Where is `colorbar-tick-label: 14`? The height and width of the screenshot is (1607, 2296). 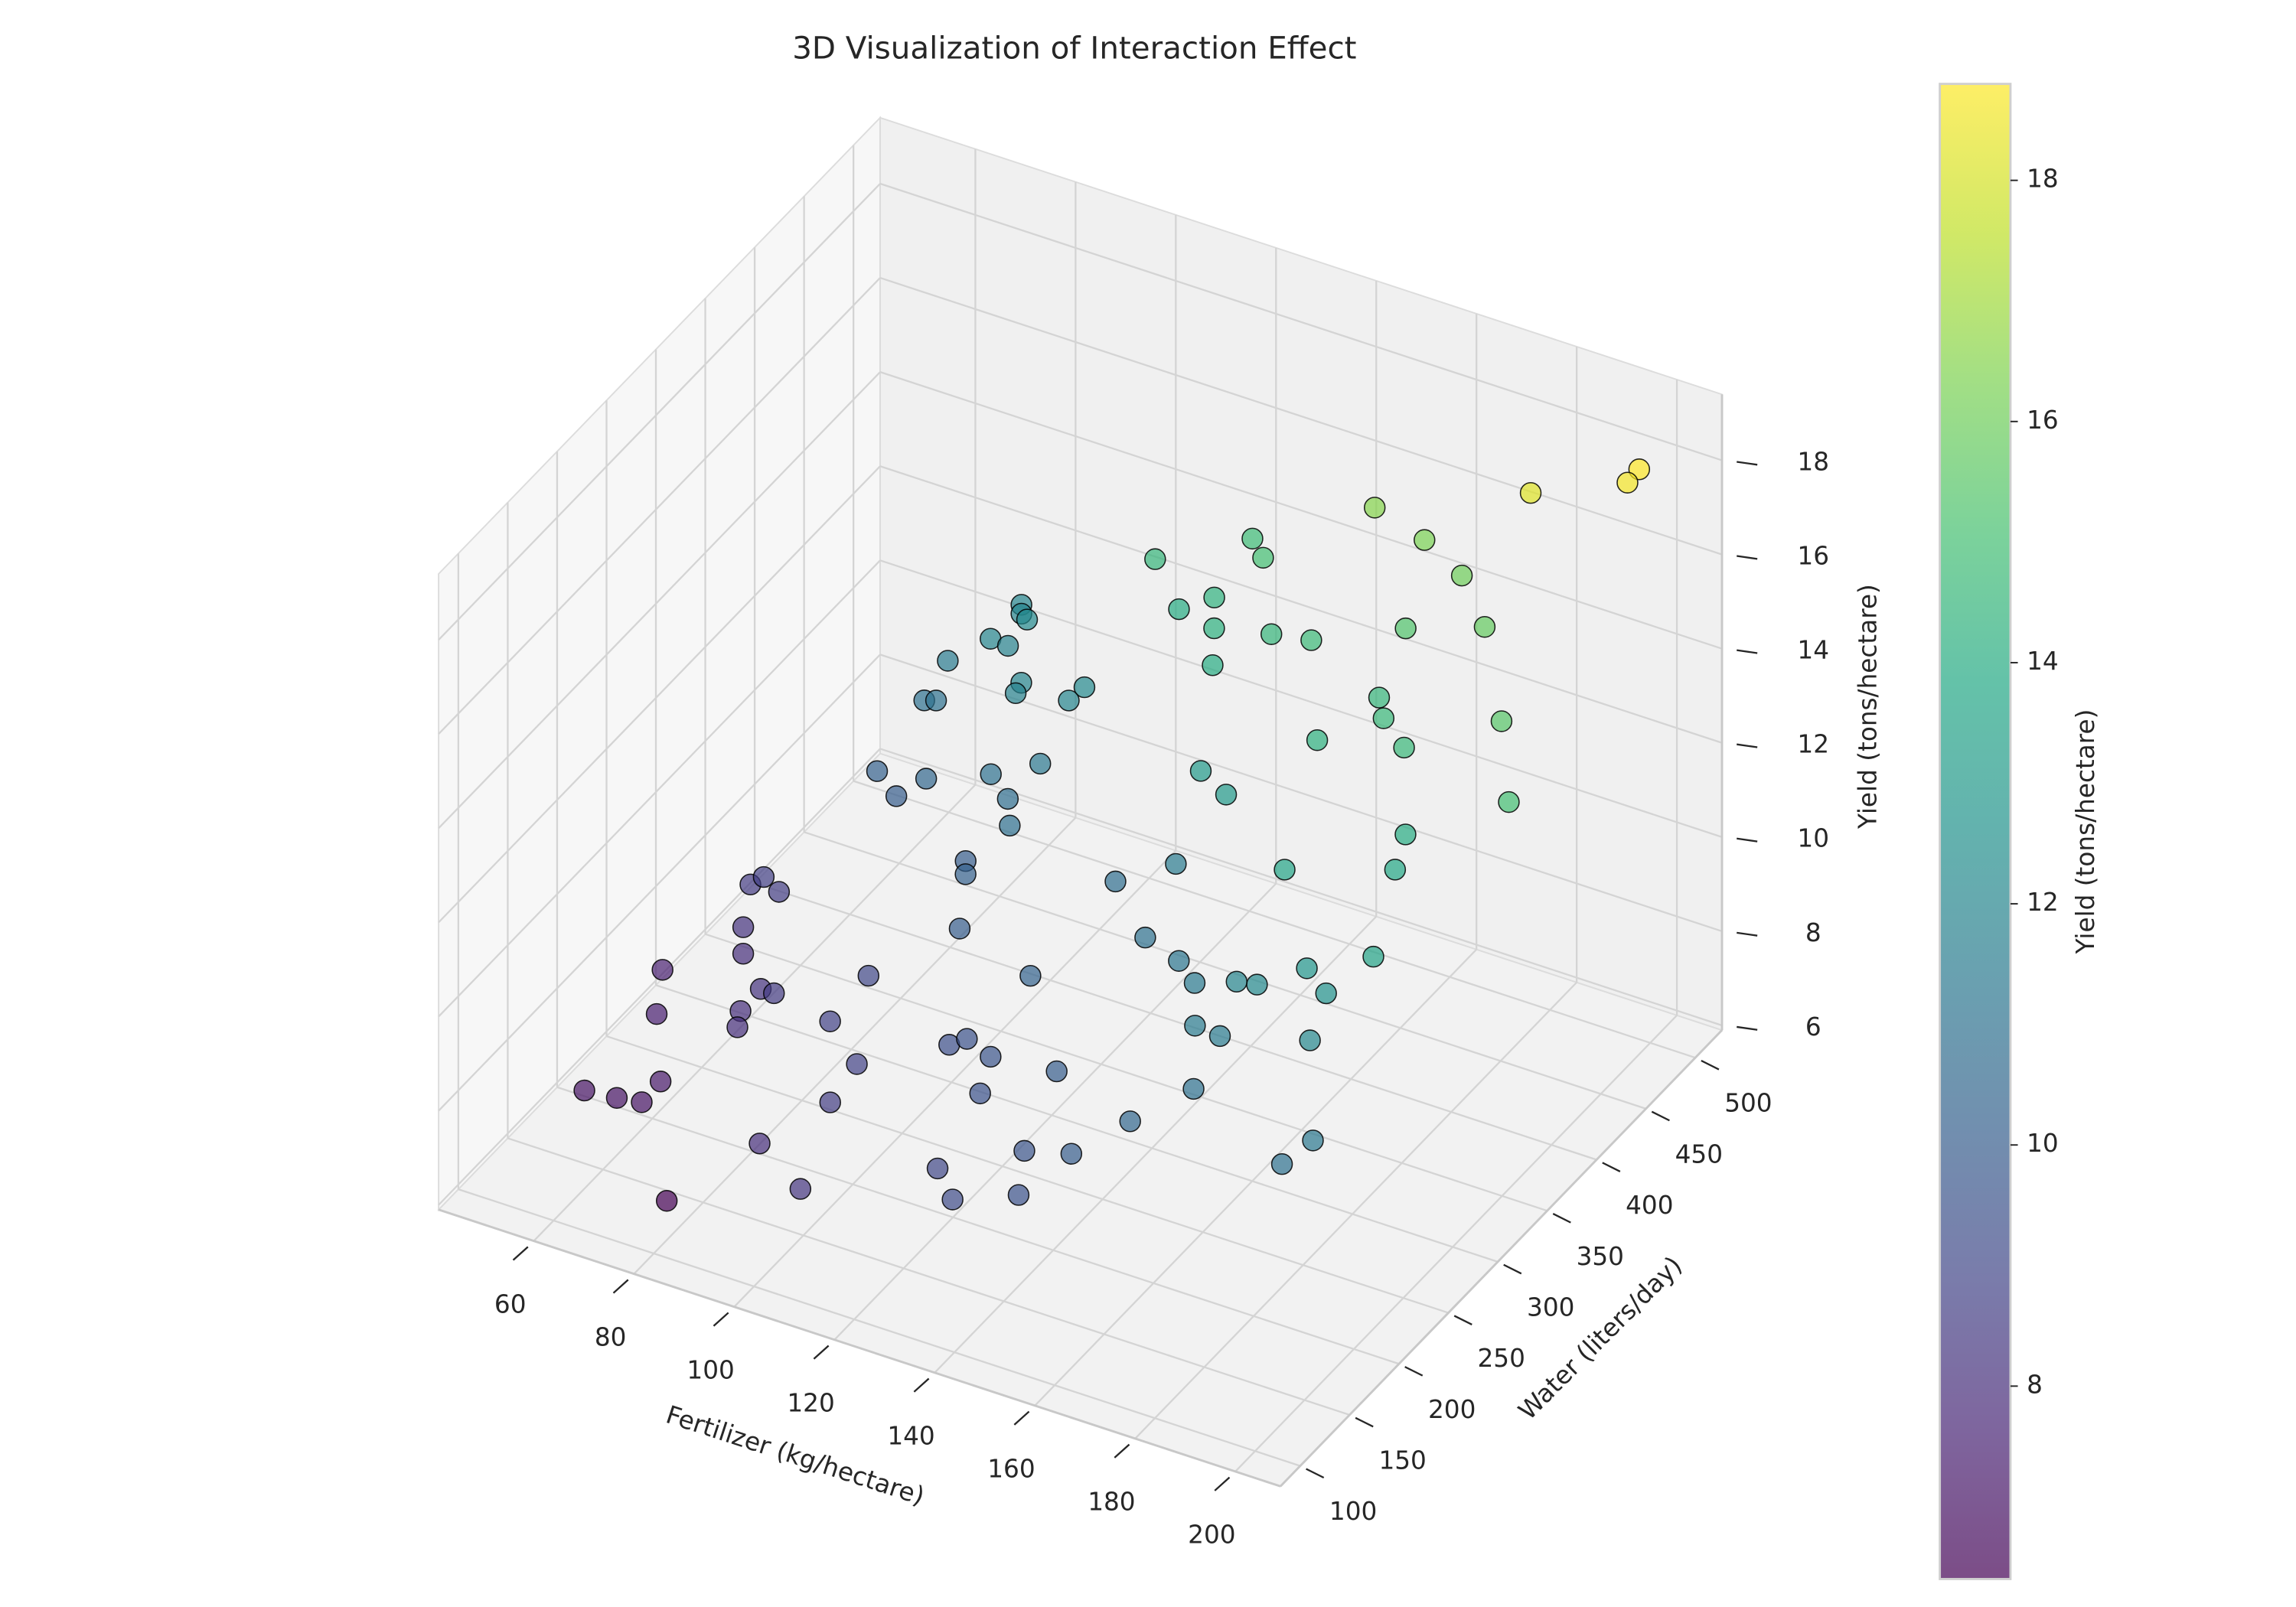 colorbar-tick-label: 14 is located at coordinates (2043, 661).